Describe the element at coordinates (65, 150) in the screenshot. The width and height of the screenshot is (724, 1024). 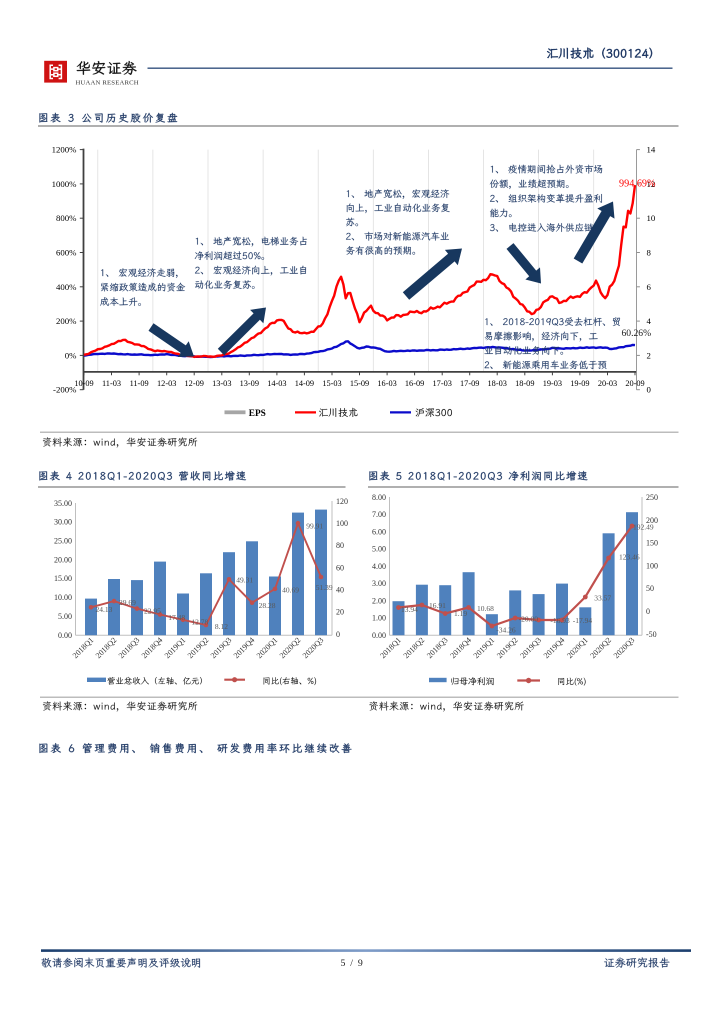
I see `svg-text: 1200%` at that location.